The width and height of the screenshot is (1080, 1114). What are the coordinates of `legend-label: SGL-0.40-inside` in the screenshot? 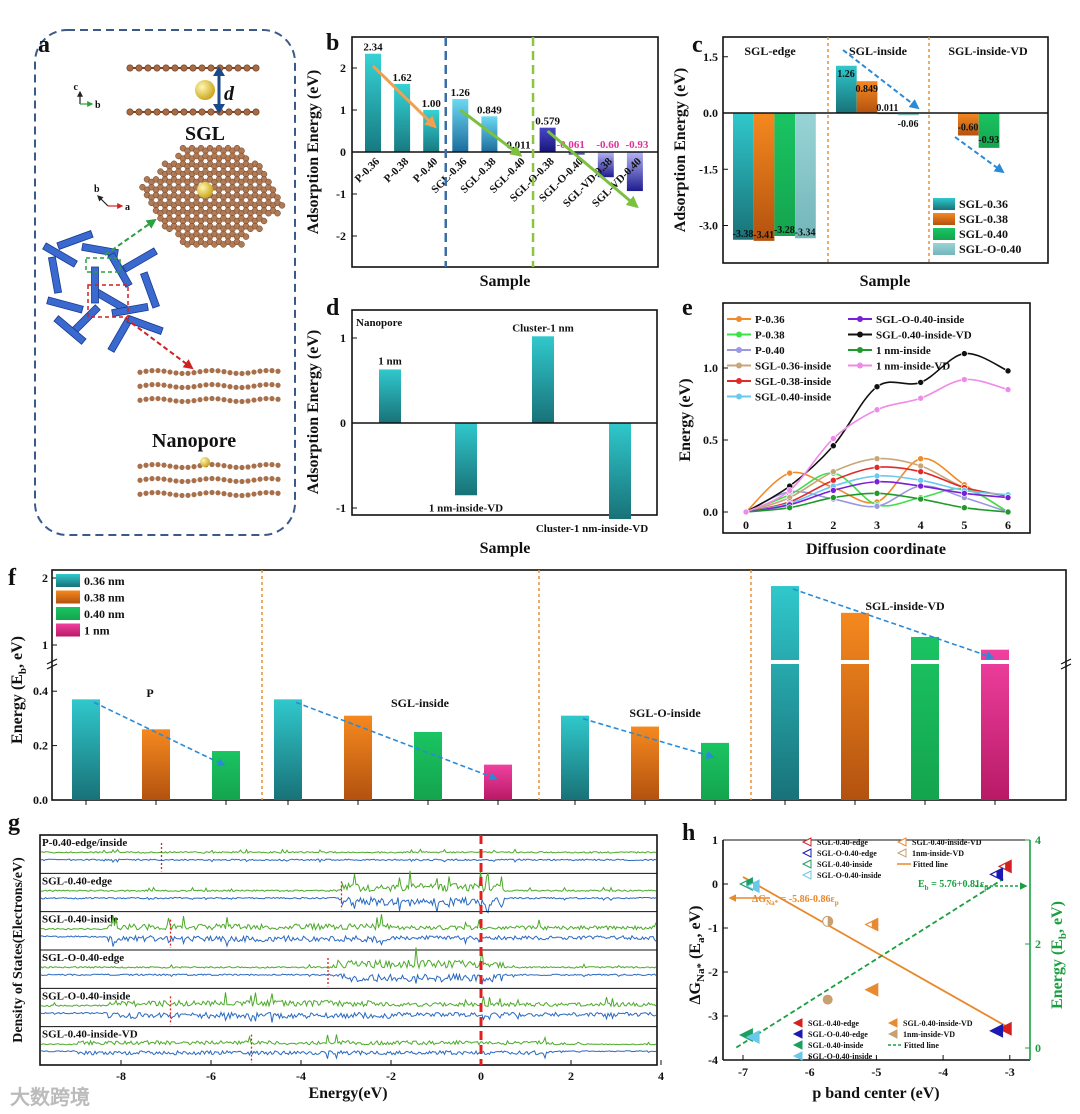 It's located at (793, 398).